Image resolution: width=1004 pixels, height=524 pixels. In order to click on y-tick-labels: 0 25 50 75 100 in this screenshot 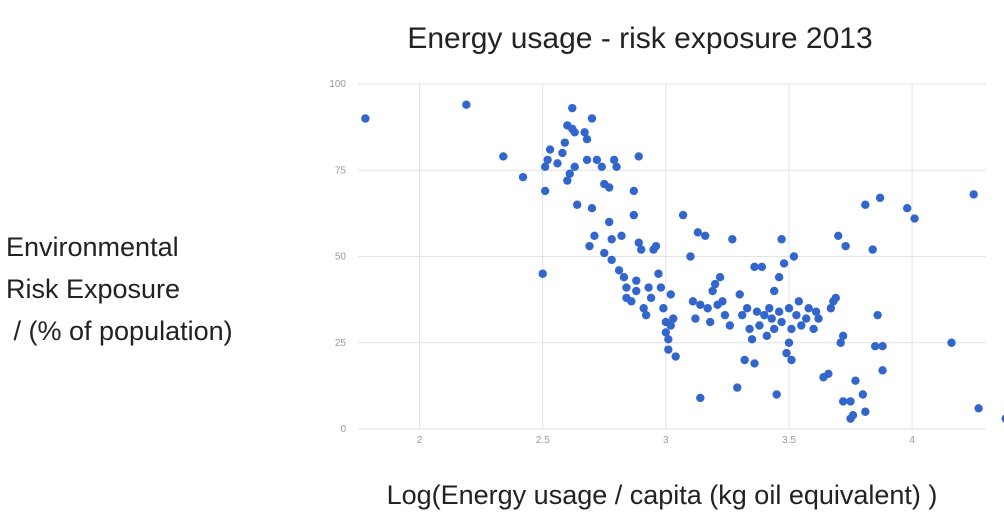, I will do `click(337, 257)`.